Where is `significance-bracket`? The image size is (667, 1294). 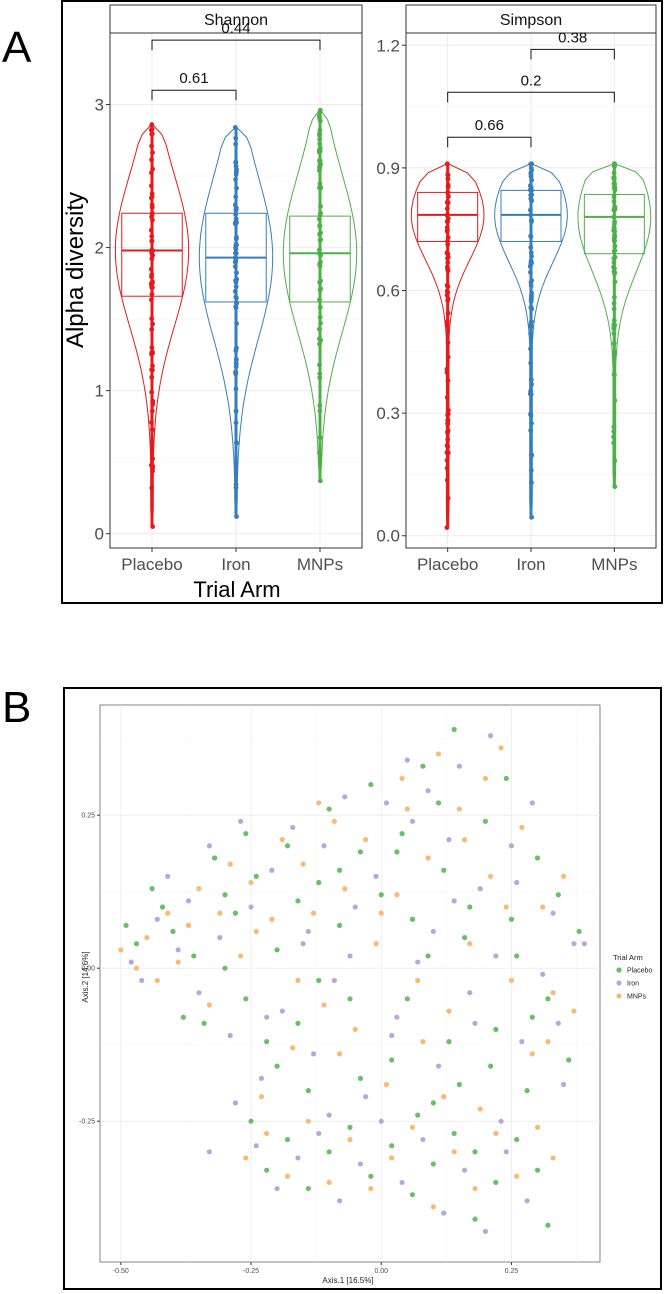
significance-bracket is located at coordinates (194, 95).